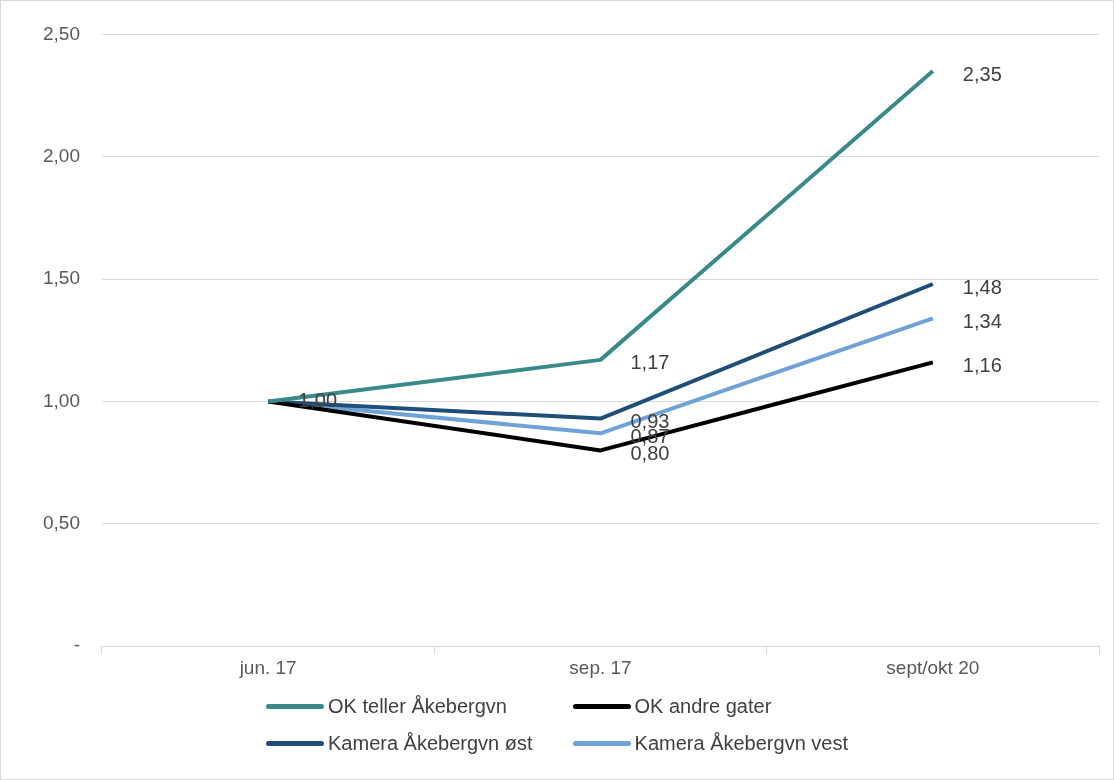 This screenshot has height=780, width=1114. Describe the element at coordinates (318, 400) in the screenshot. I see `data-label: 1,00` at that location.